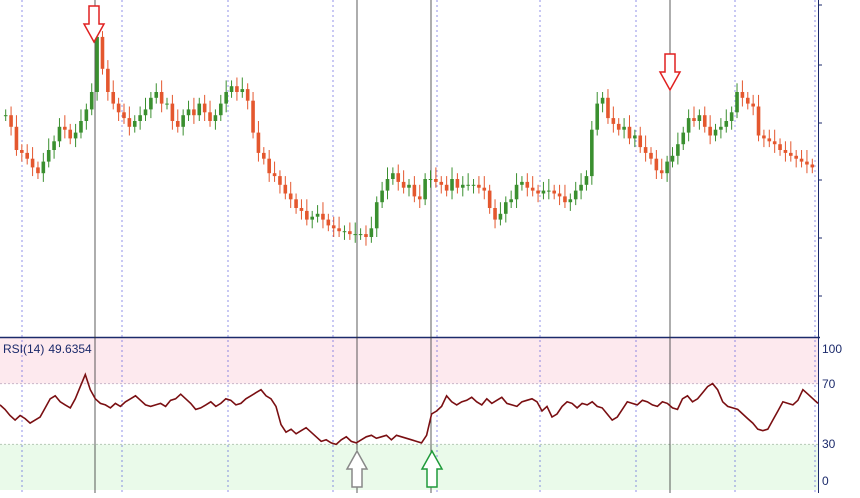 This screenshot has width=860, height=498. What do you see at coordinates (409, 361) in the screenshot?
I see `overbought-zone` at bounding box center [409, 361].